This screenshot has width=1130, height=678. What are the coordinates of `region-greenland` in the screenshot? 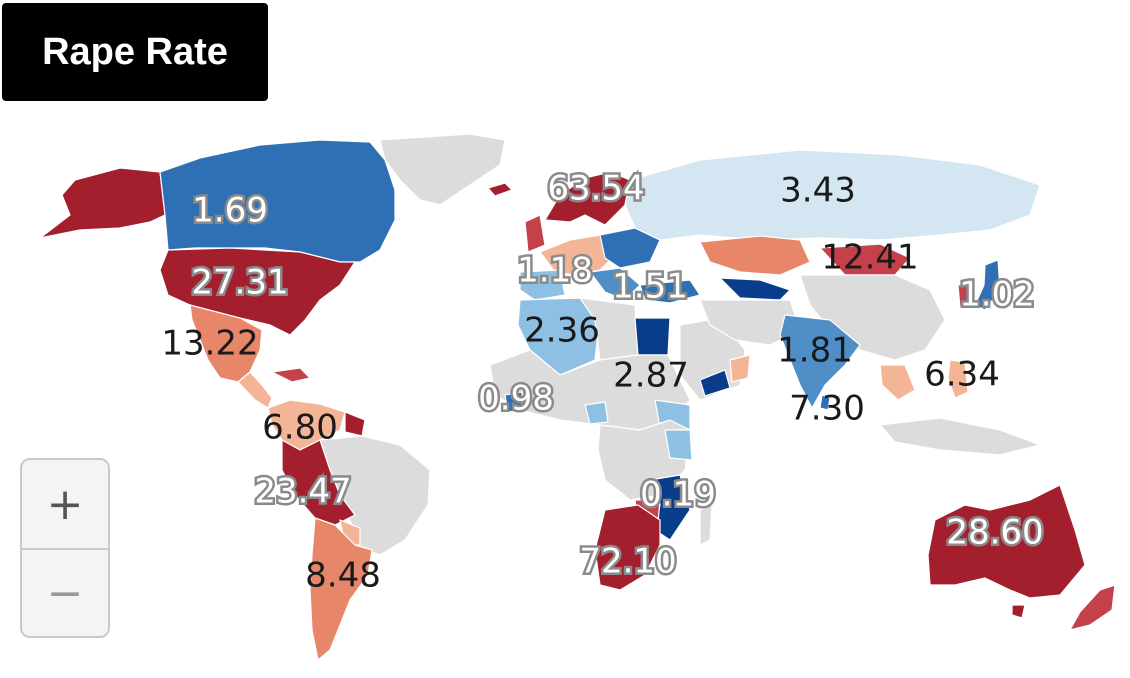 It's located at (442, 169).